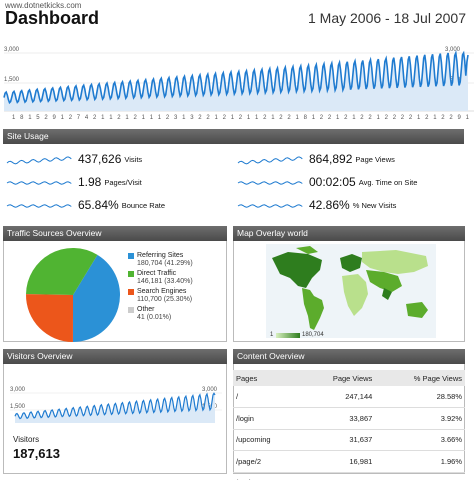 The width and height of the screenshot is (474, 480). What do you see at coordinates (351, 263) in the screenshot?
I see `region-europe` at bounding box center [351, 263].